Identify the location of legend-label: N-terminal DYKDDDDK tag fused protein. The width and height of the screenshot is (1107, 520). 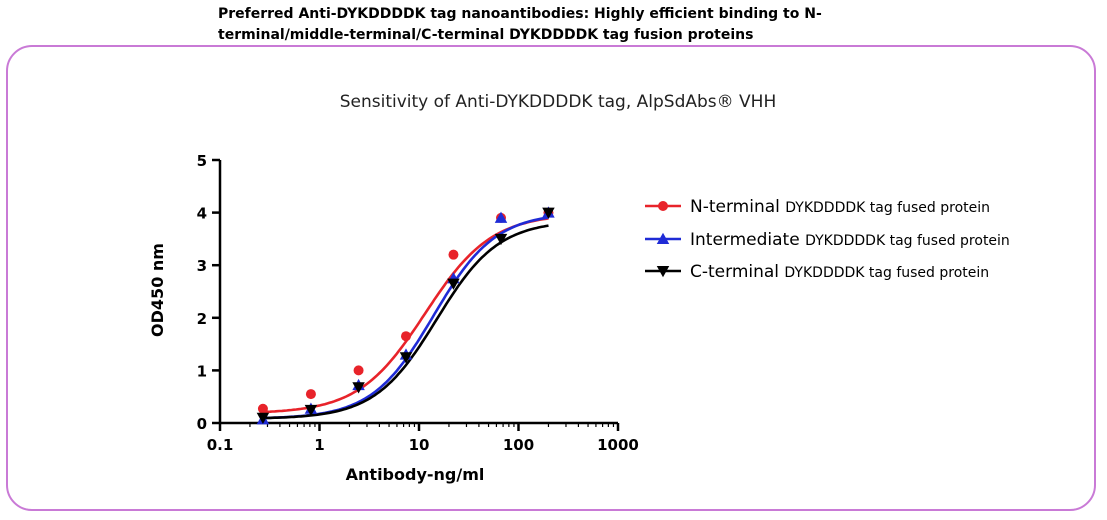
(840, 207).